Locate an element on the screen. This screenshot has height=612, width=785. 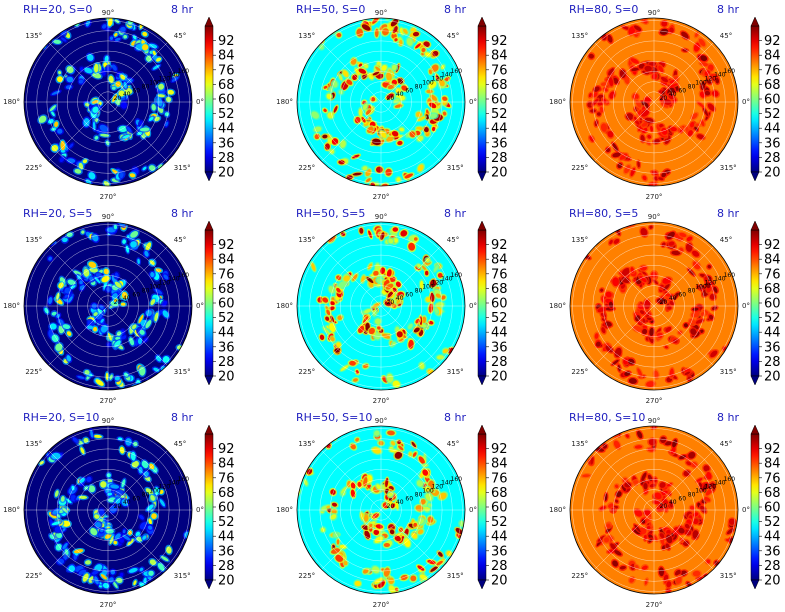
colorbar-tick-label: 44 is located at coordinates (226, 333).